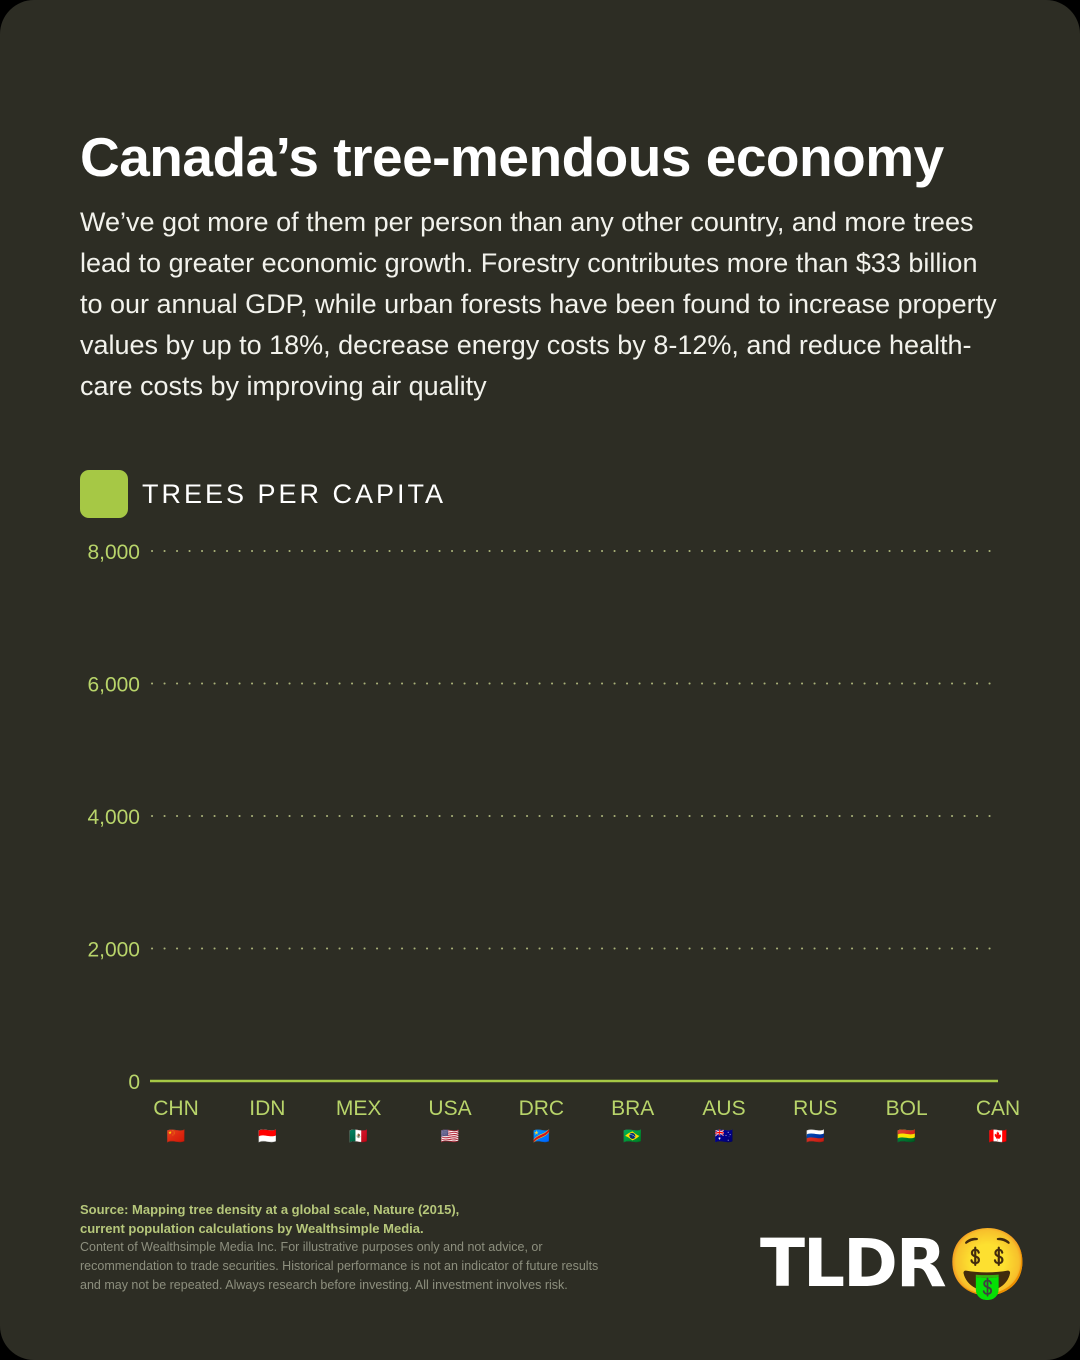  What do you see at coordinates (723, 1108) in the screenshot?
I see `x-tick-label: AUS` at bounding box center [723, 1108].